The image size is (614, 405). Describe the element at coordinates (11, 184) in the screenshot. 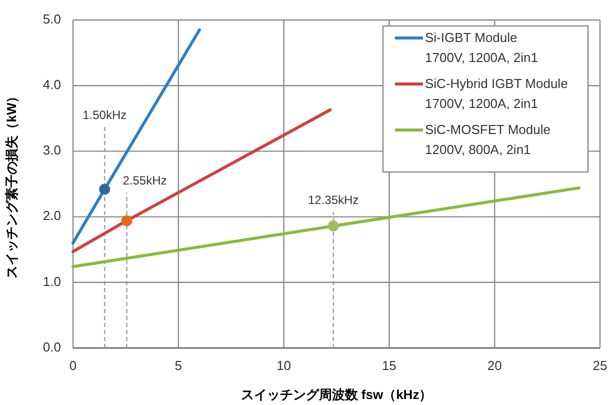

I see `y-axis-title: スイッチング素子の損失（kW）` at that location.